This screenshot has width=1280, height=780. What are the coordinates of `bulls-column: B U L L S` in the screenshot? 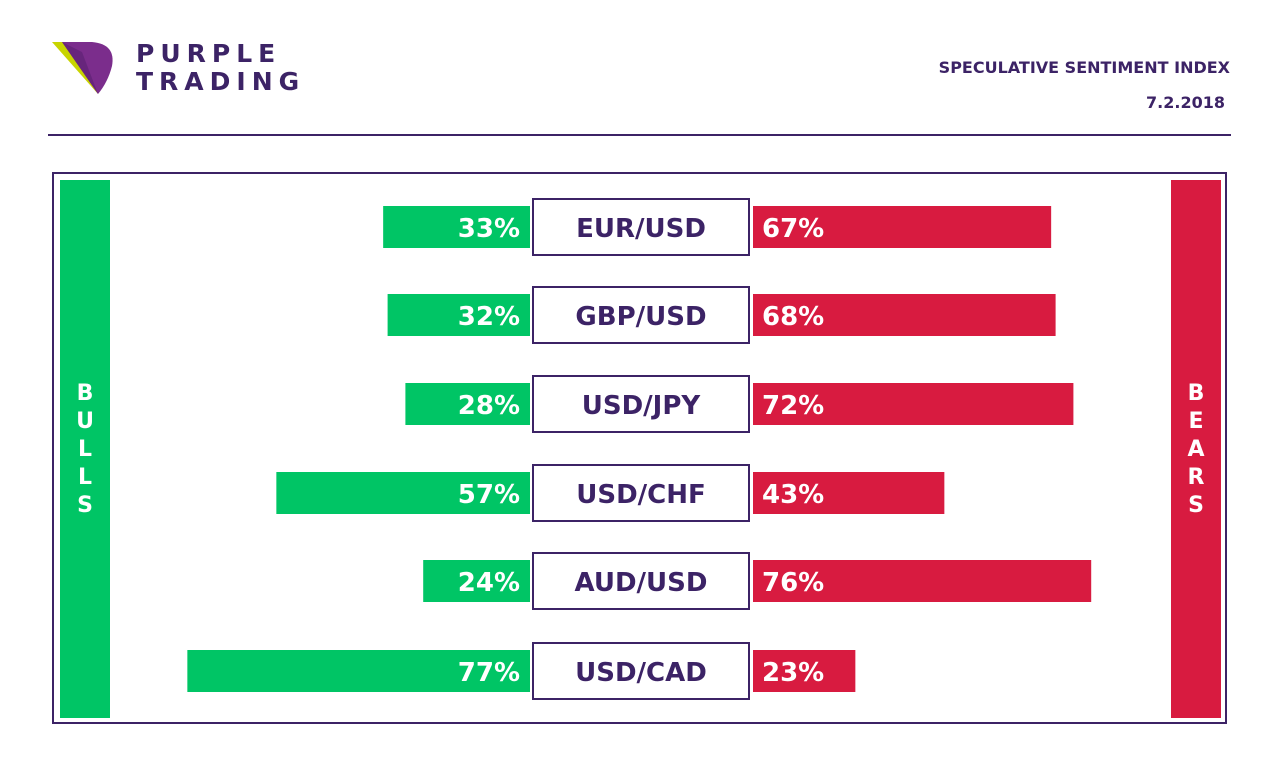 It's located at (85, 449).